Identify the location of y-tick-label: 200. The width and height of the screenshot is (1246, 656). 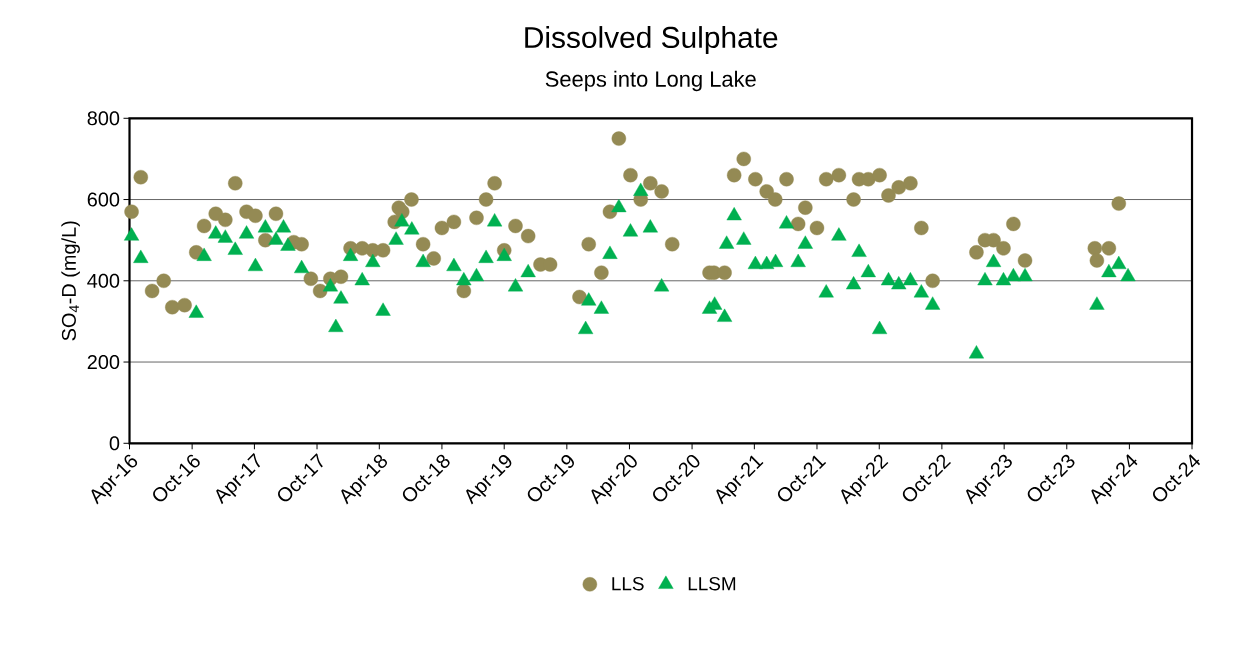
(103, 362).